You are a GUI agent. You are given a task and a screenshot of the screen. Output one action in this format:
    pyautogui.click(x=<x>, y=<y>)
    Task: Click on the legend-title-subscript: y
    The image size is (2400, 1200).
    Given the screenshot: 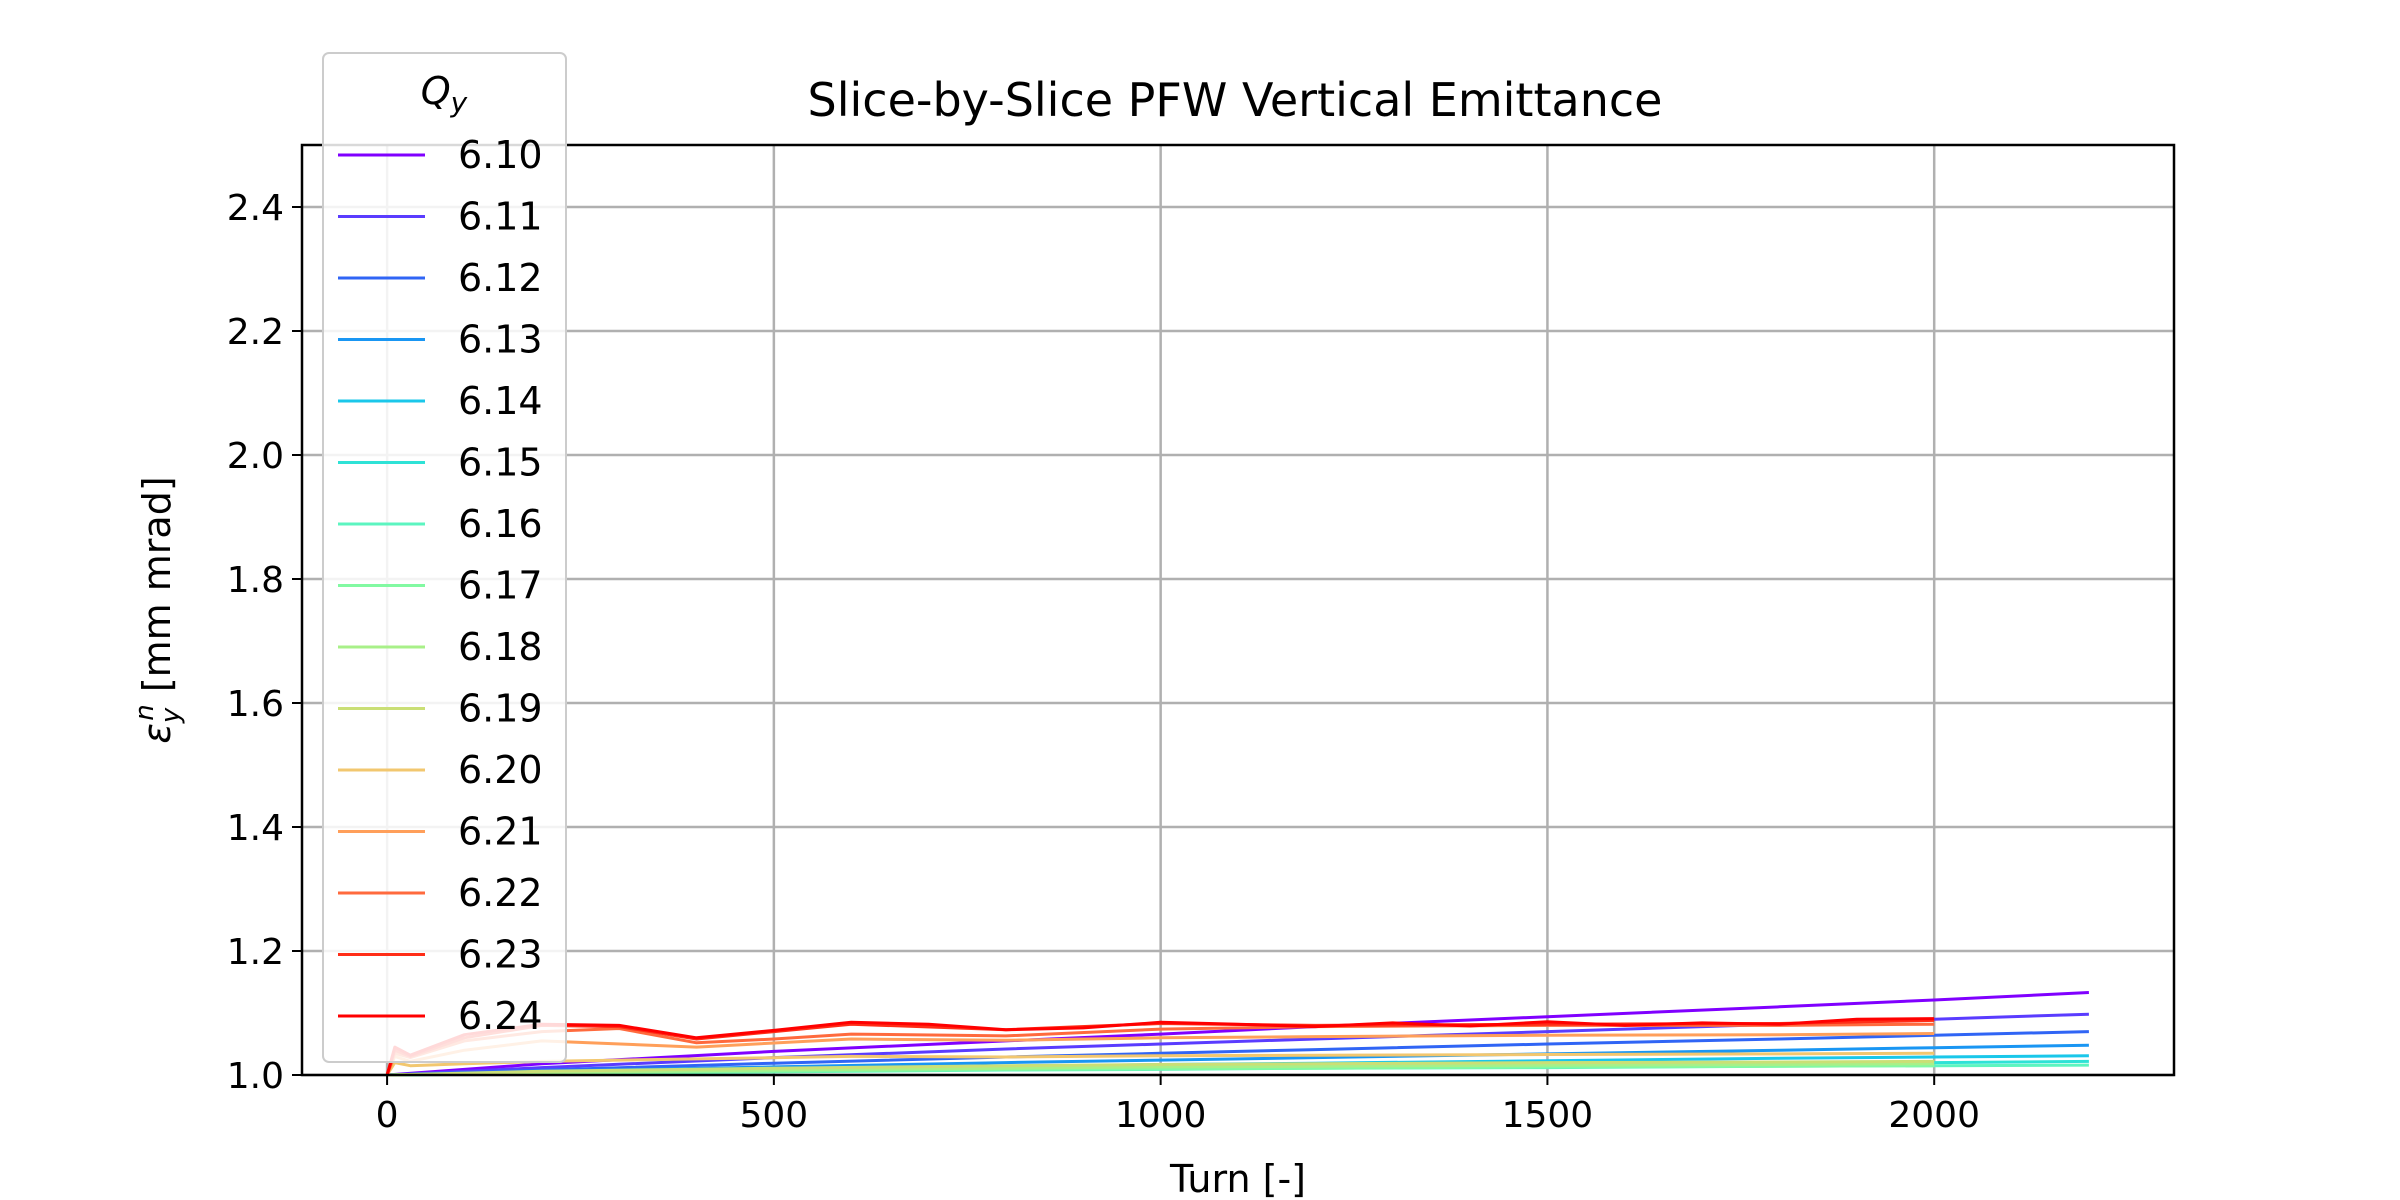 What is the action you would take?
    pyautogui.click(x=459, y=102)
    